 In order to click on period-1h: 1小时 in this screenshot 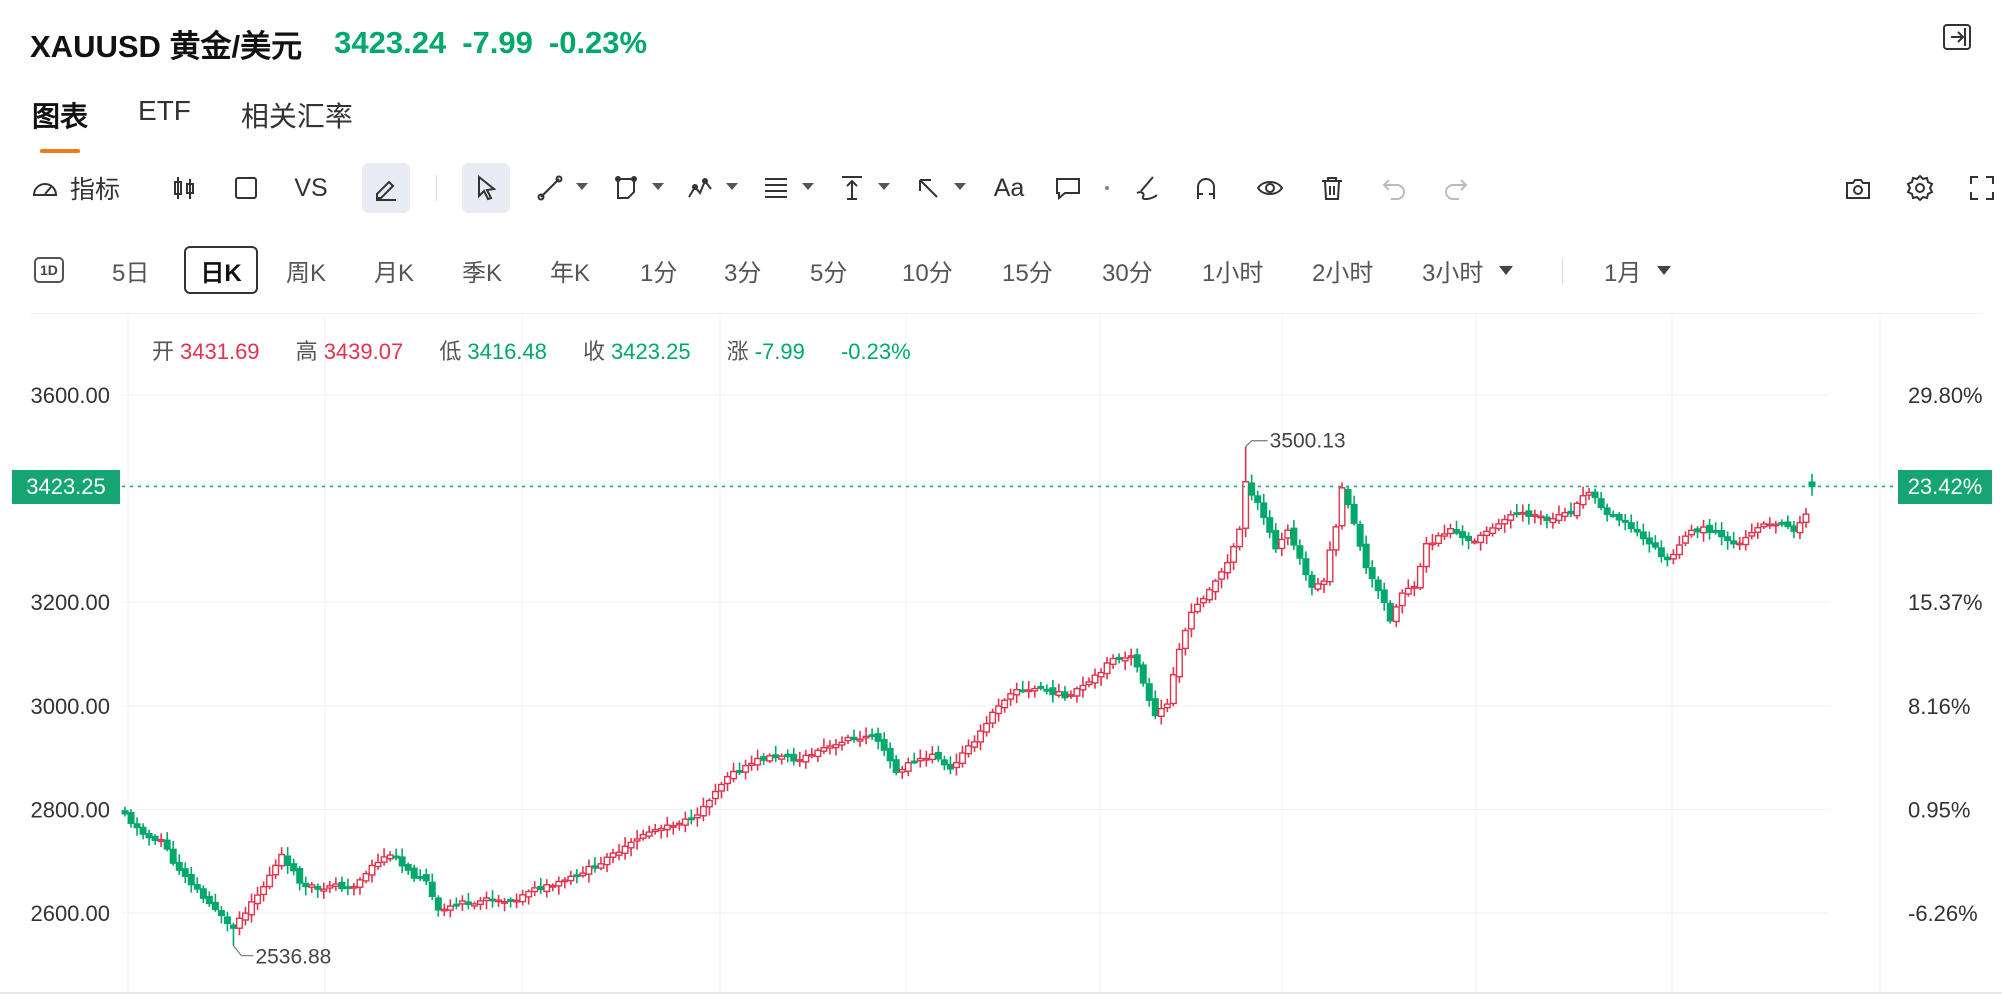, I will do `click(1233, 273)`.